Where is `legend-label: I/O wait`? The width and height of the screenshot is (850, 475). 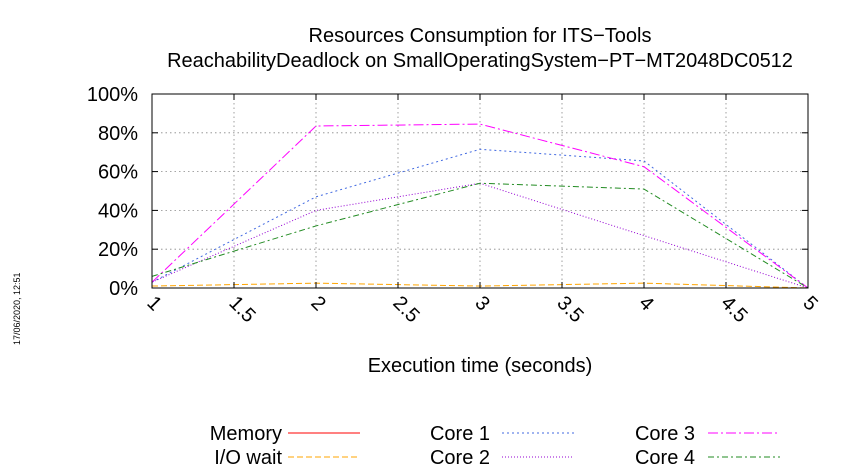
legend-label: I/O wait is located at coordinates (248, 458).